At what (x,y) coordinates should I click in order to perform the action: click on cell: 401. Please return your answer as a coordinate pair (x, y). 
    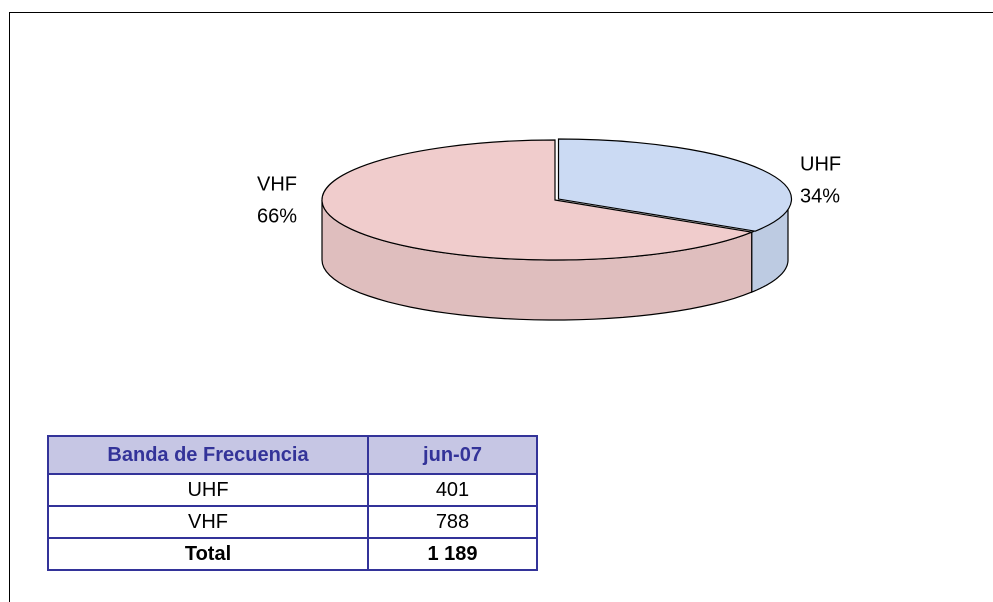
    Looking at the image, I should click on (452, 490).